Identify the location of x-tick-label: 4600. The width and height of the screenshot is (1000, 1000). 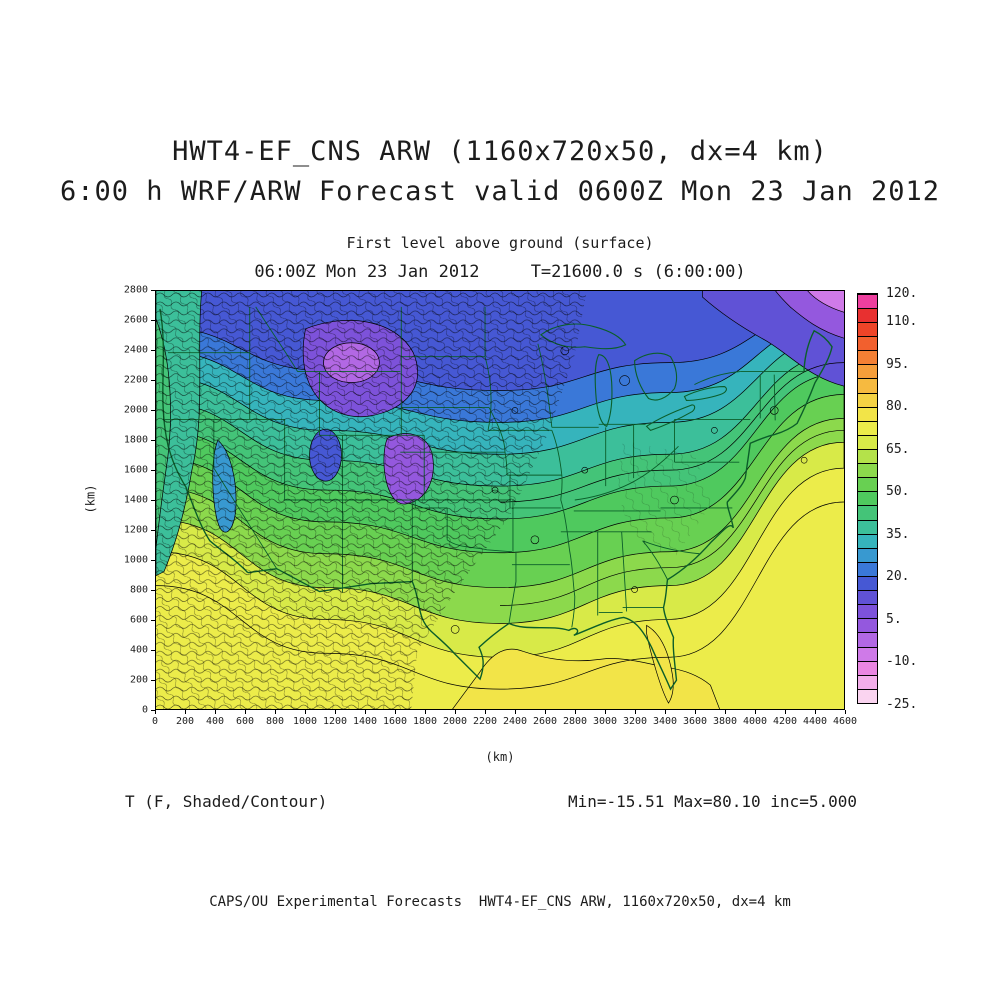
(845, 721).